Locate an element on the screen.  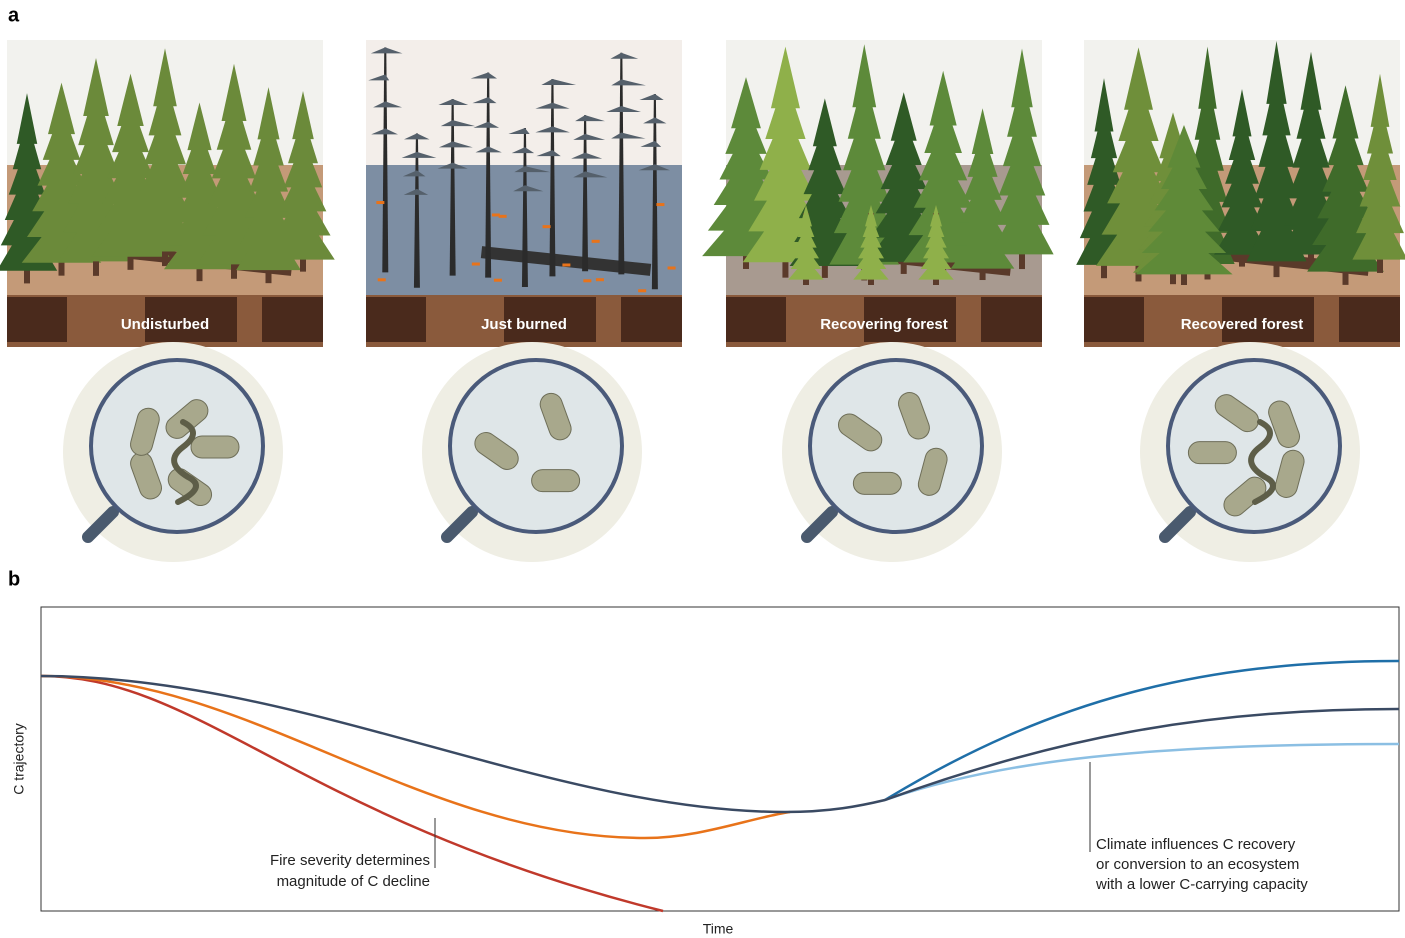
panel-label: b is located at coordinates (14, 579).